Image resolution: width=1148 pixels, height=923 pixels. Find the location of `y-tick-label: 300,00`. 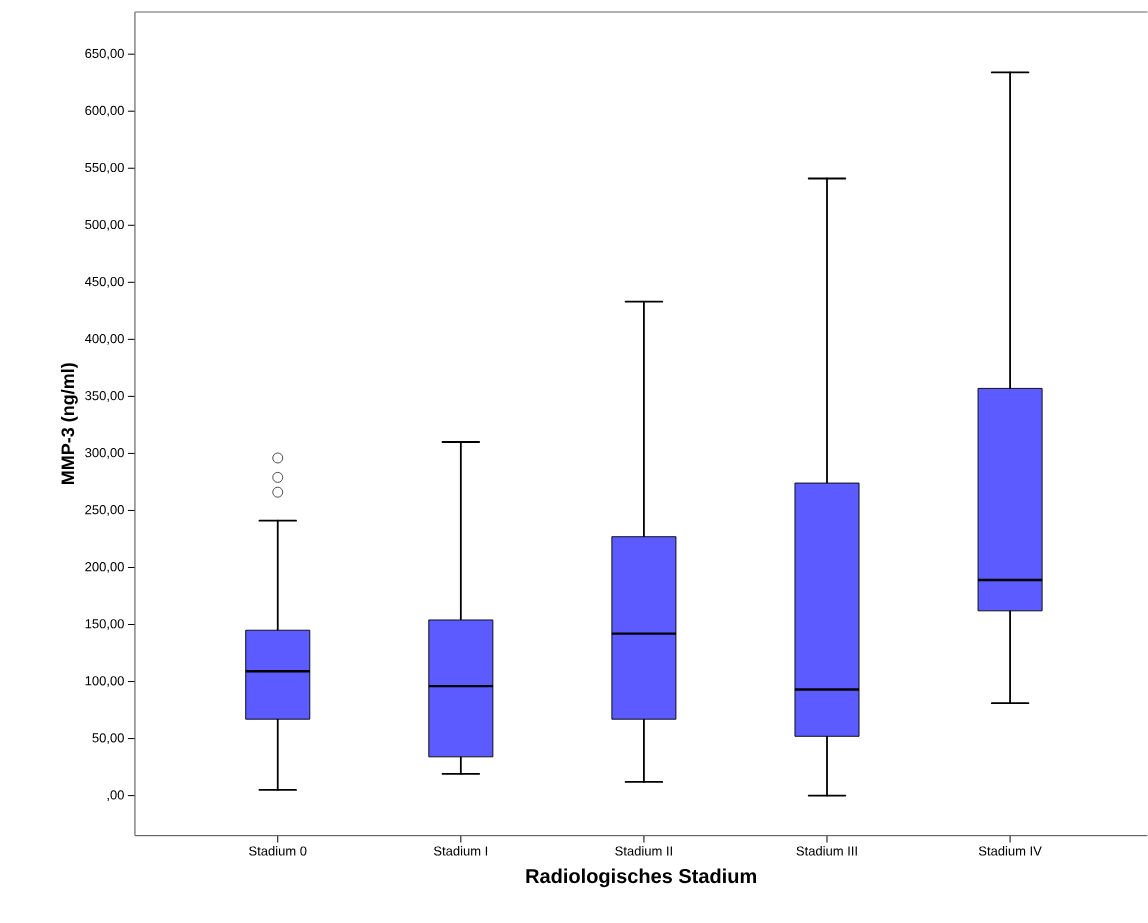

y-tick-label: 300,00 is located at coordinates (104, 454).